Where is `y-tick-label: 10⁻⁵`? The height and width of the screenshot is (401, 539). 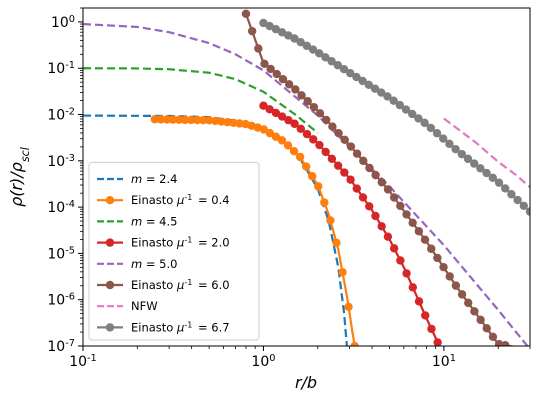 y-tick-label: 10⁻⁵ is located at coordinates (61, 254).